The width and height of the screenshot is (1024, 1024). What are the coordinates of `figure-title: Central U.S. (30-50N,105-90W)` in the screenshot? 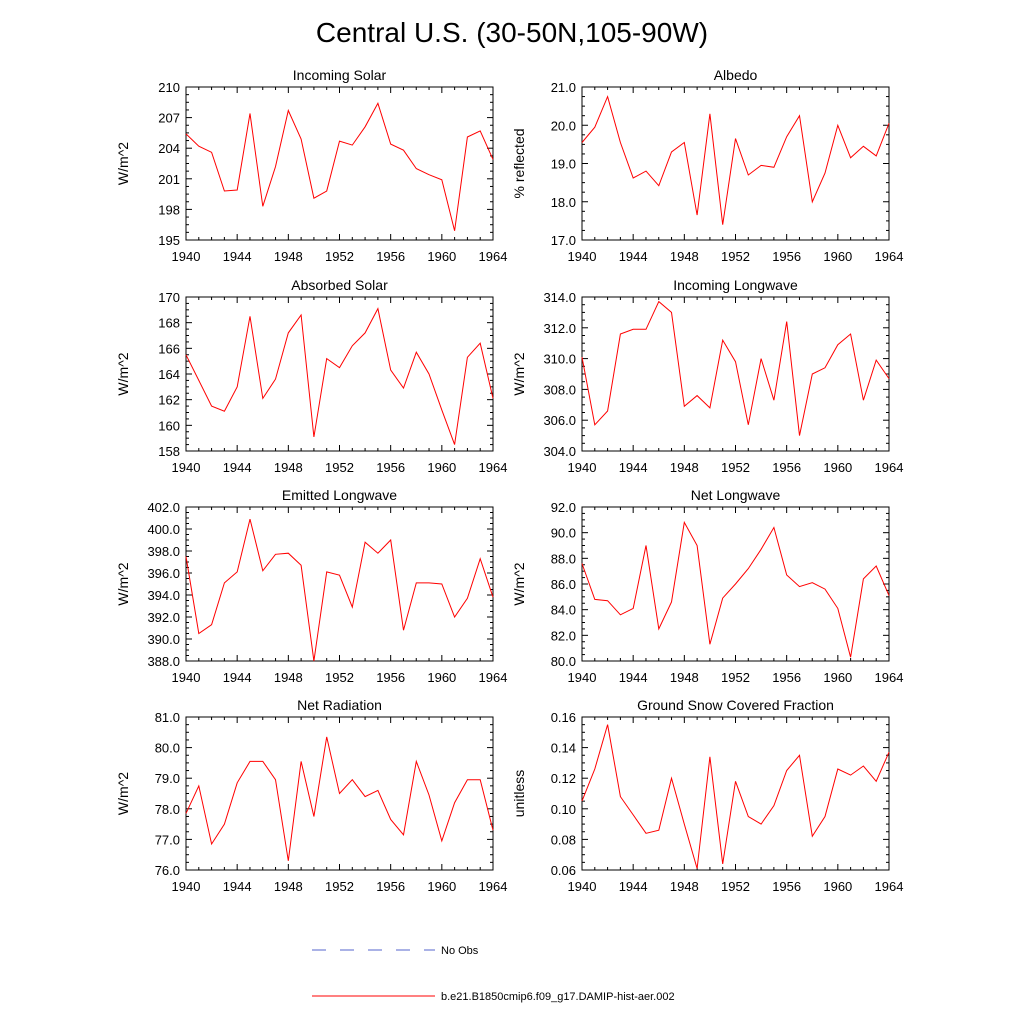 It's located at (512, 32).